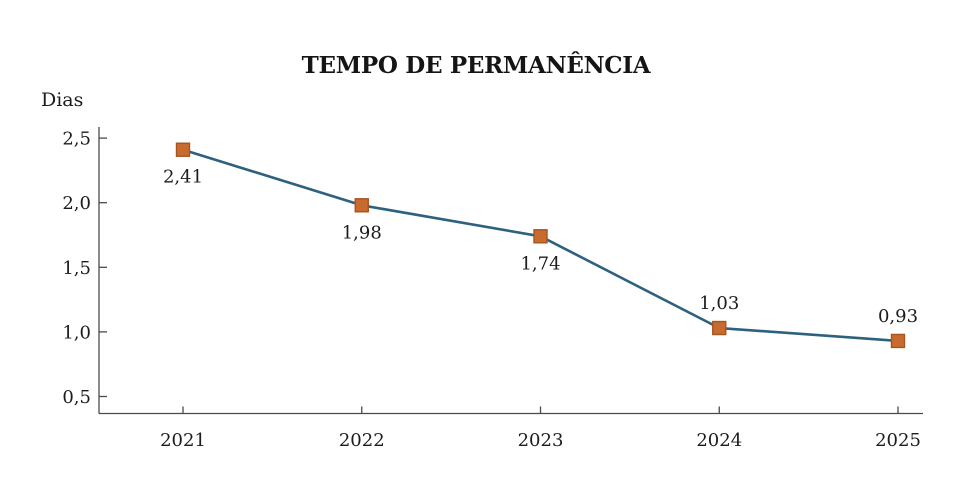 The width and height of the screenshot is (969, 494). I want to click on data-point-label: 1,74, so click(540, 263).